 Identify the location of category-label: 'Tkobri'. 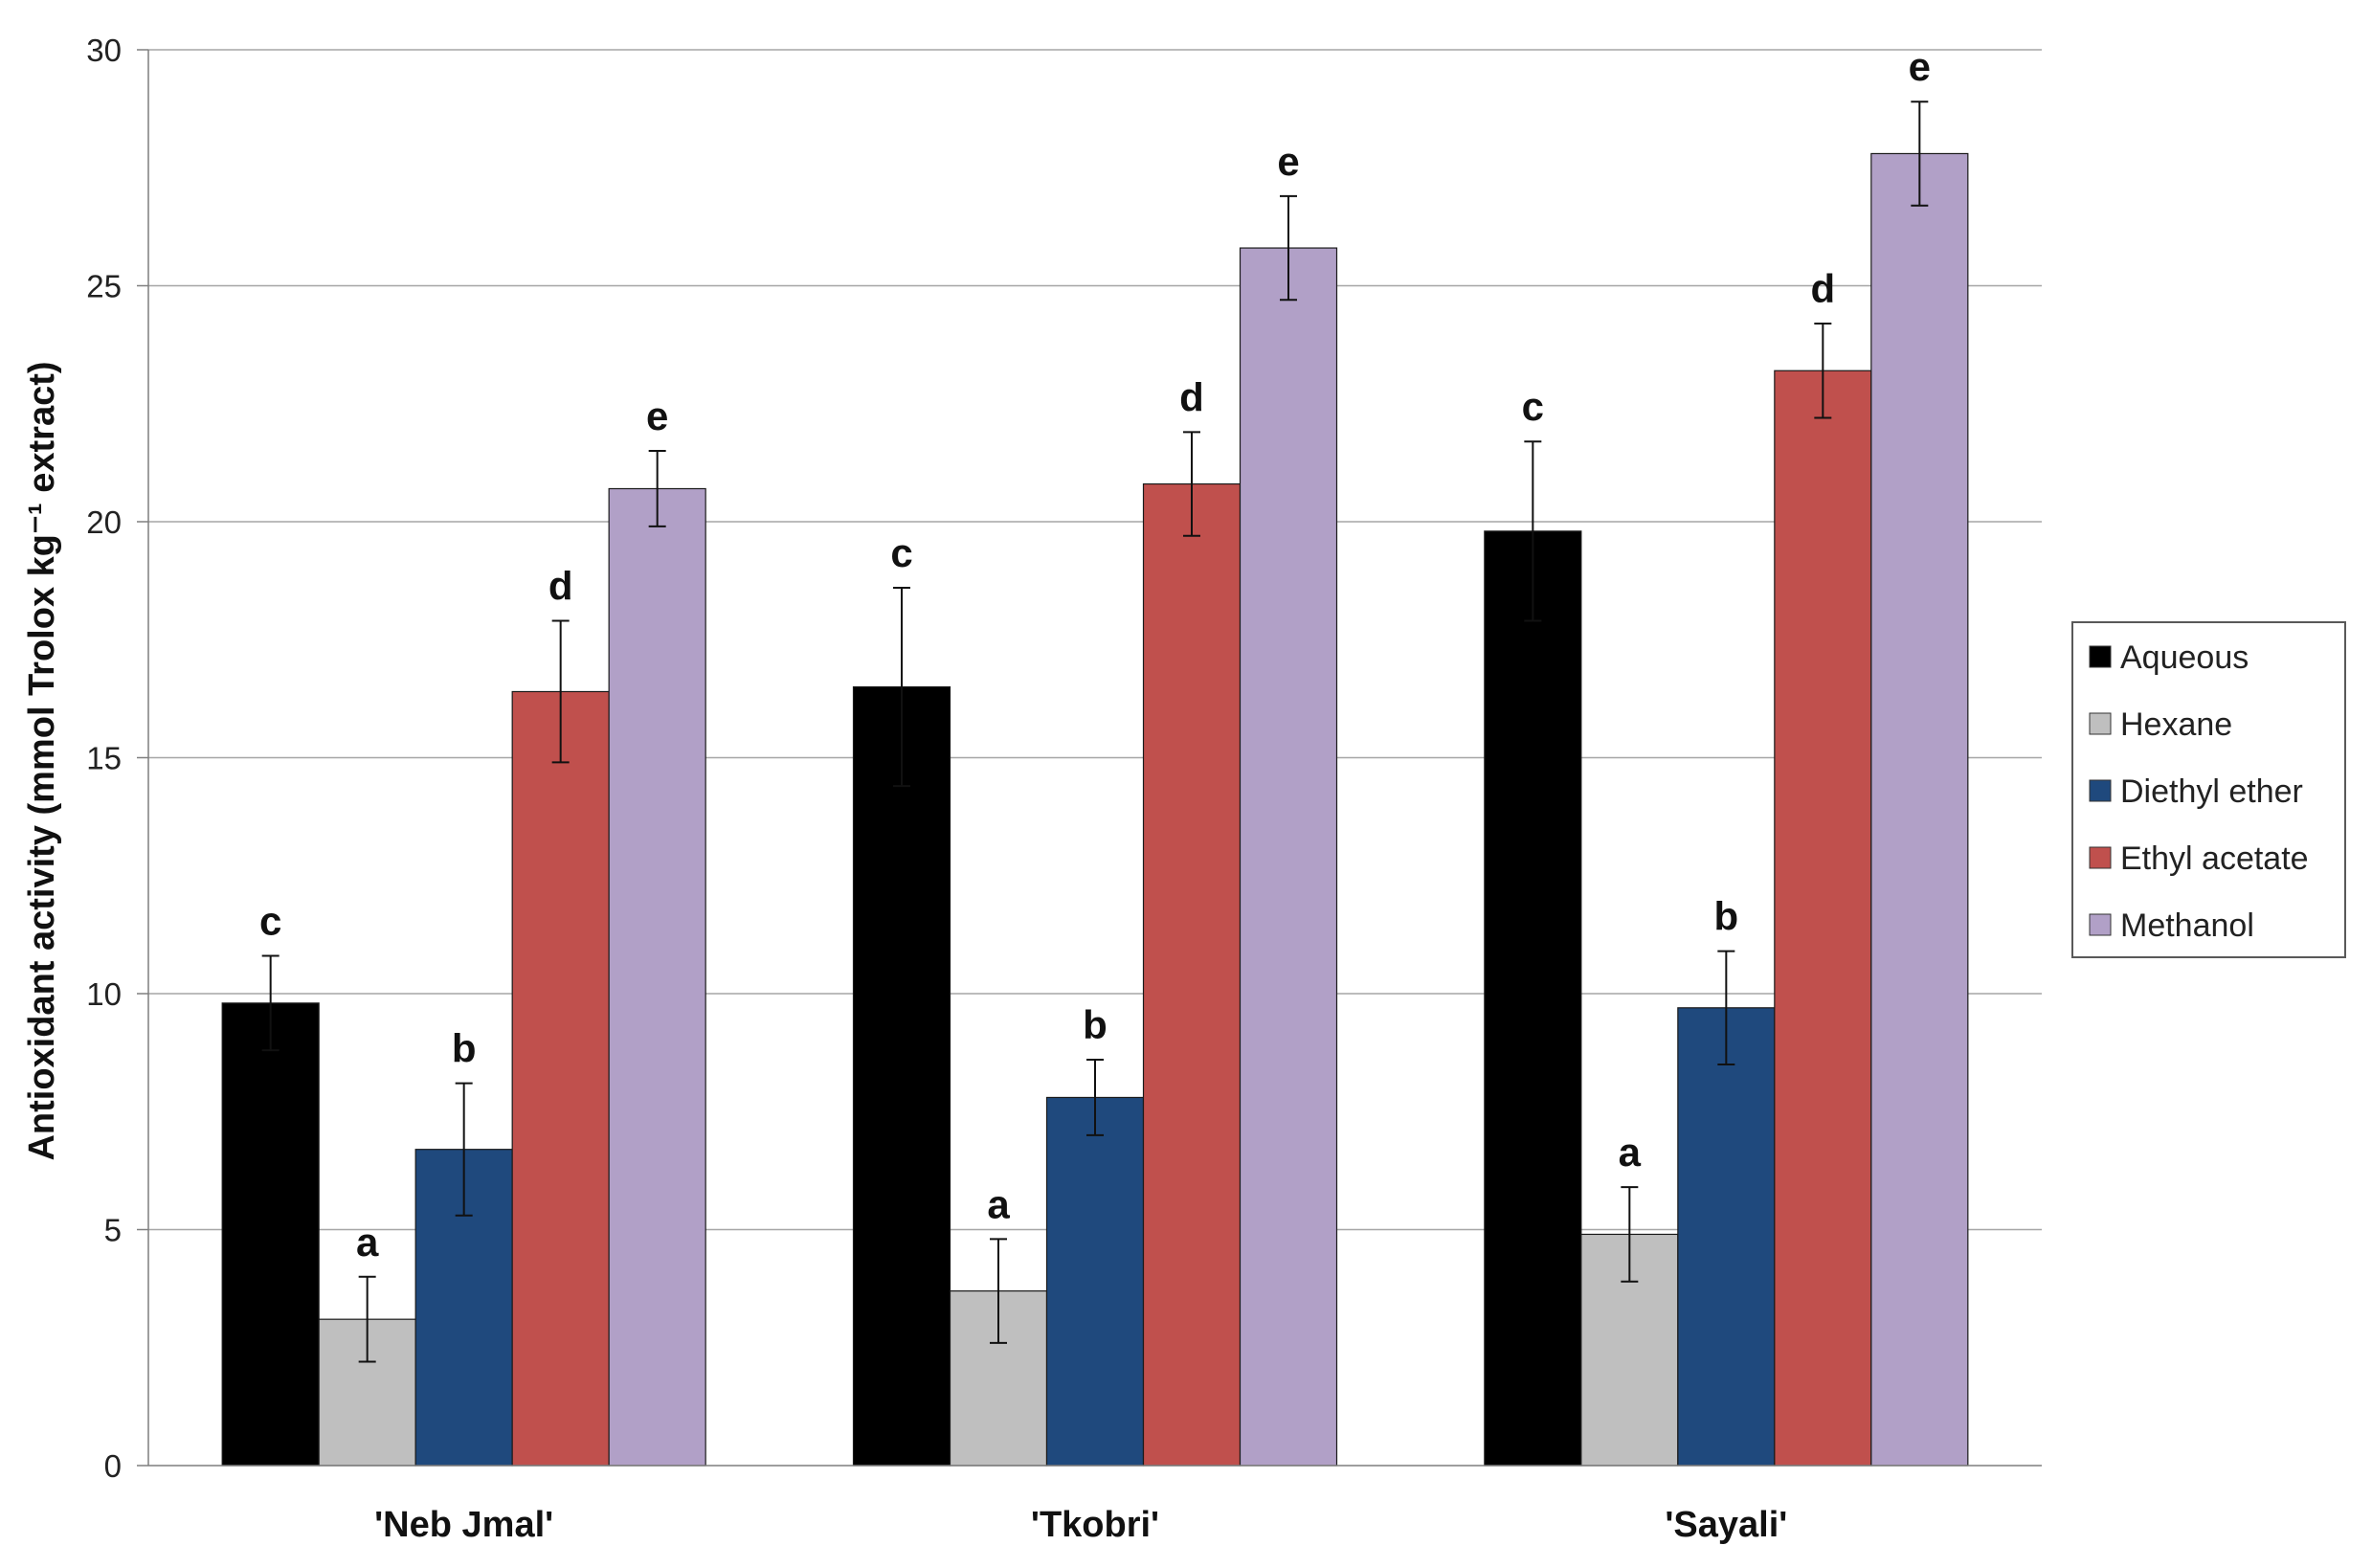
(1095, 1525).